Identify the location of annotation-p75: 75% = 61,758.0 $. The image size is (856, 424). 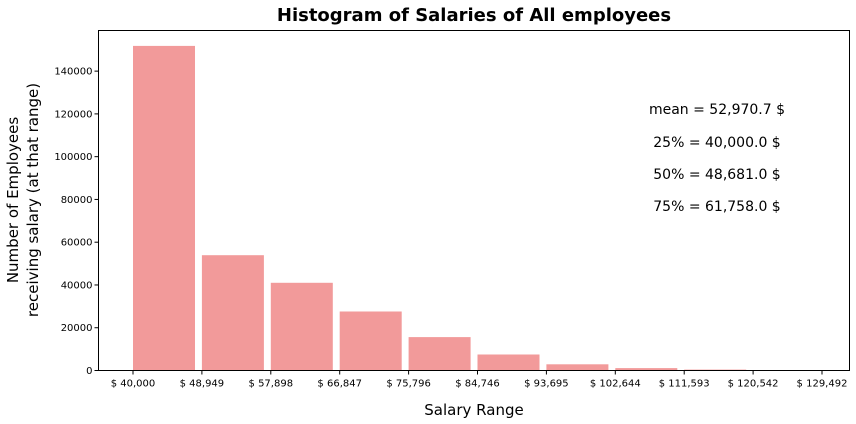
(716, 207).